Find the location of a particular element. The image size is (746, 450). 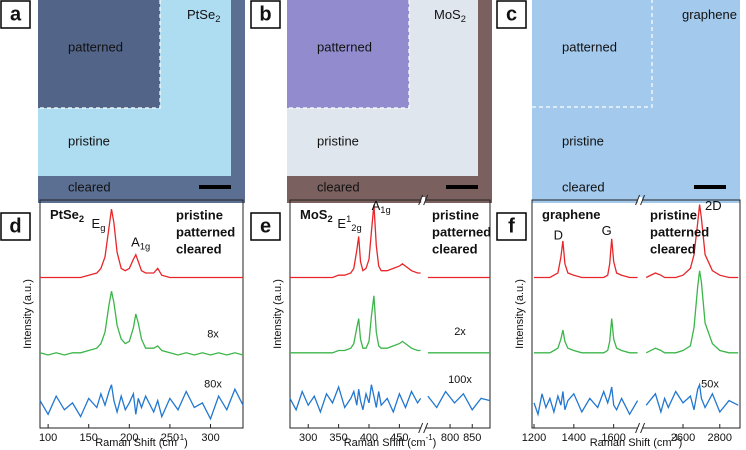

chart-title: MoS2 is located at coordinates (316, 215).